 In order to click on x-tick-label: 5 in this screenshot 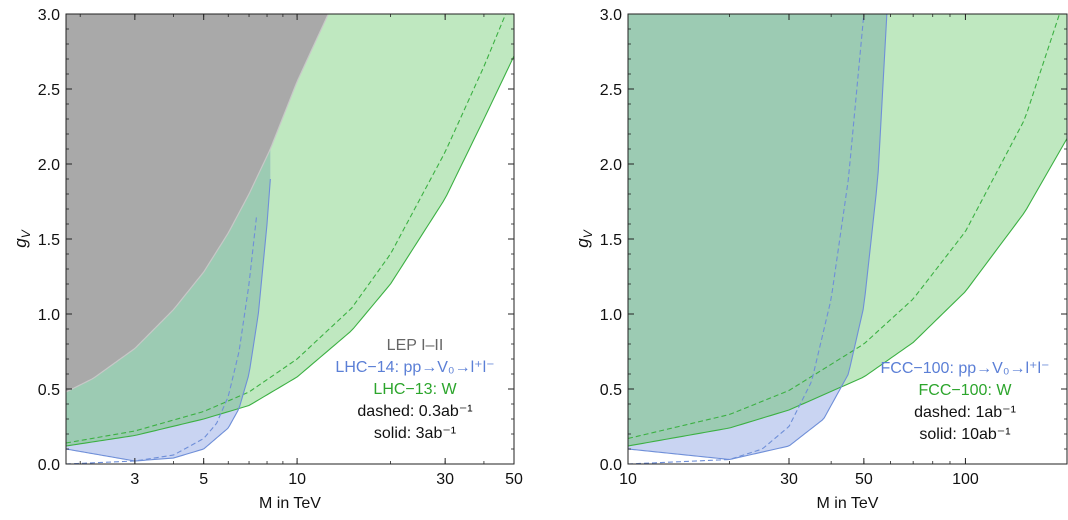, I will do `click(203, 479)`.